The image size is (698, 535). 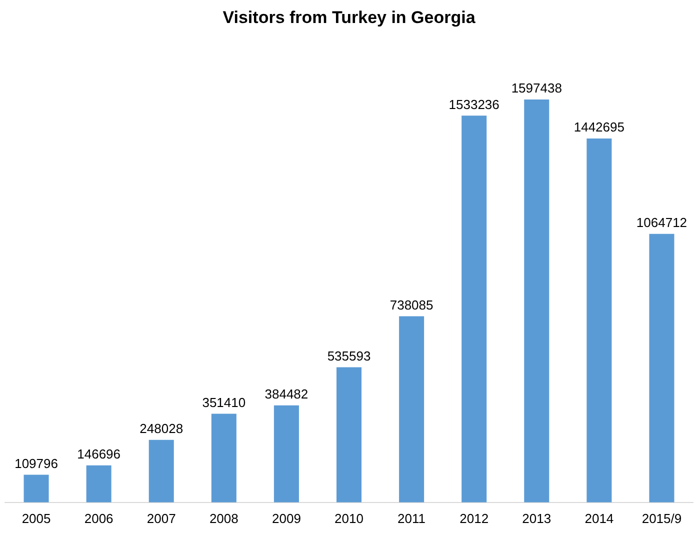 I want to click on x-tick-label: 2011, so click(x=412, y=518).